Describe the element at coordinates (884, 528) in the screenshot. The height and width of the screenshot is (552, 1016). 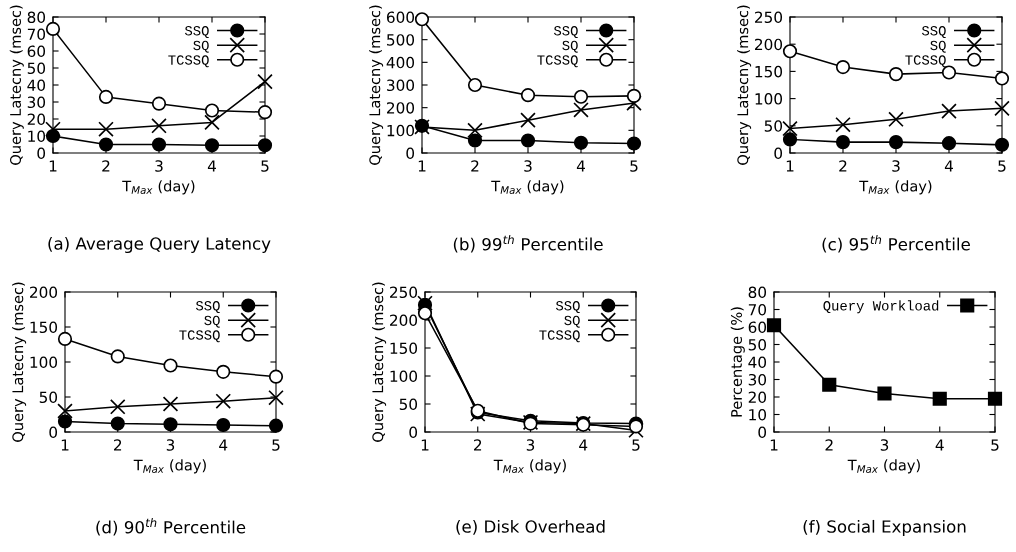
I see `text: (f) Social Expansion` at that location.